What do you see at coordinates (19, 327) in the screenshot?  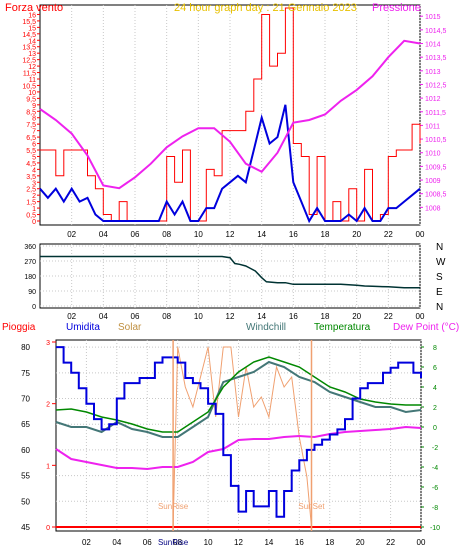 I see `legend-label: Pioggia` at bounding box center [19, 327].